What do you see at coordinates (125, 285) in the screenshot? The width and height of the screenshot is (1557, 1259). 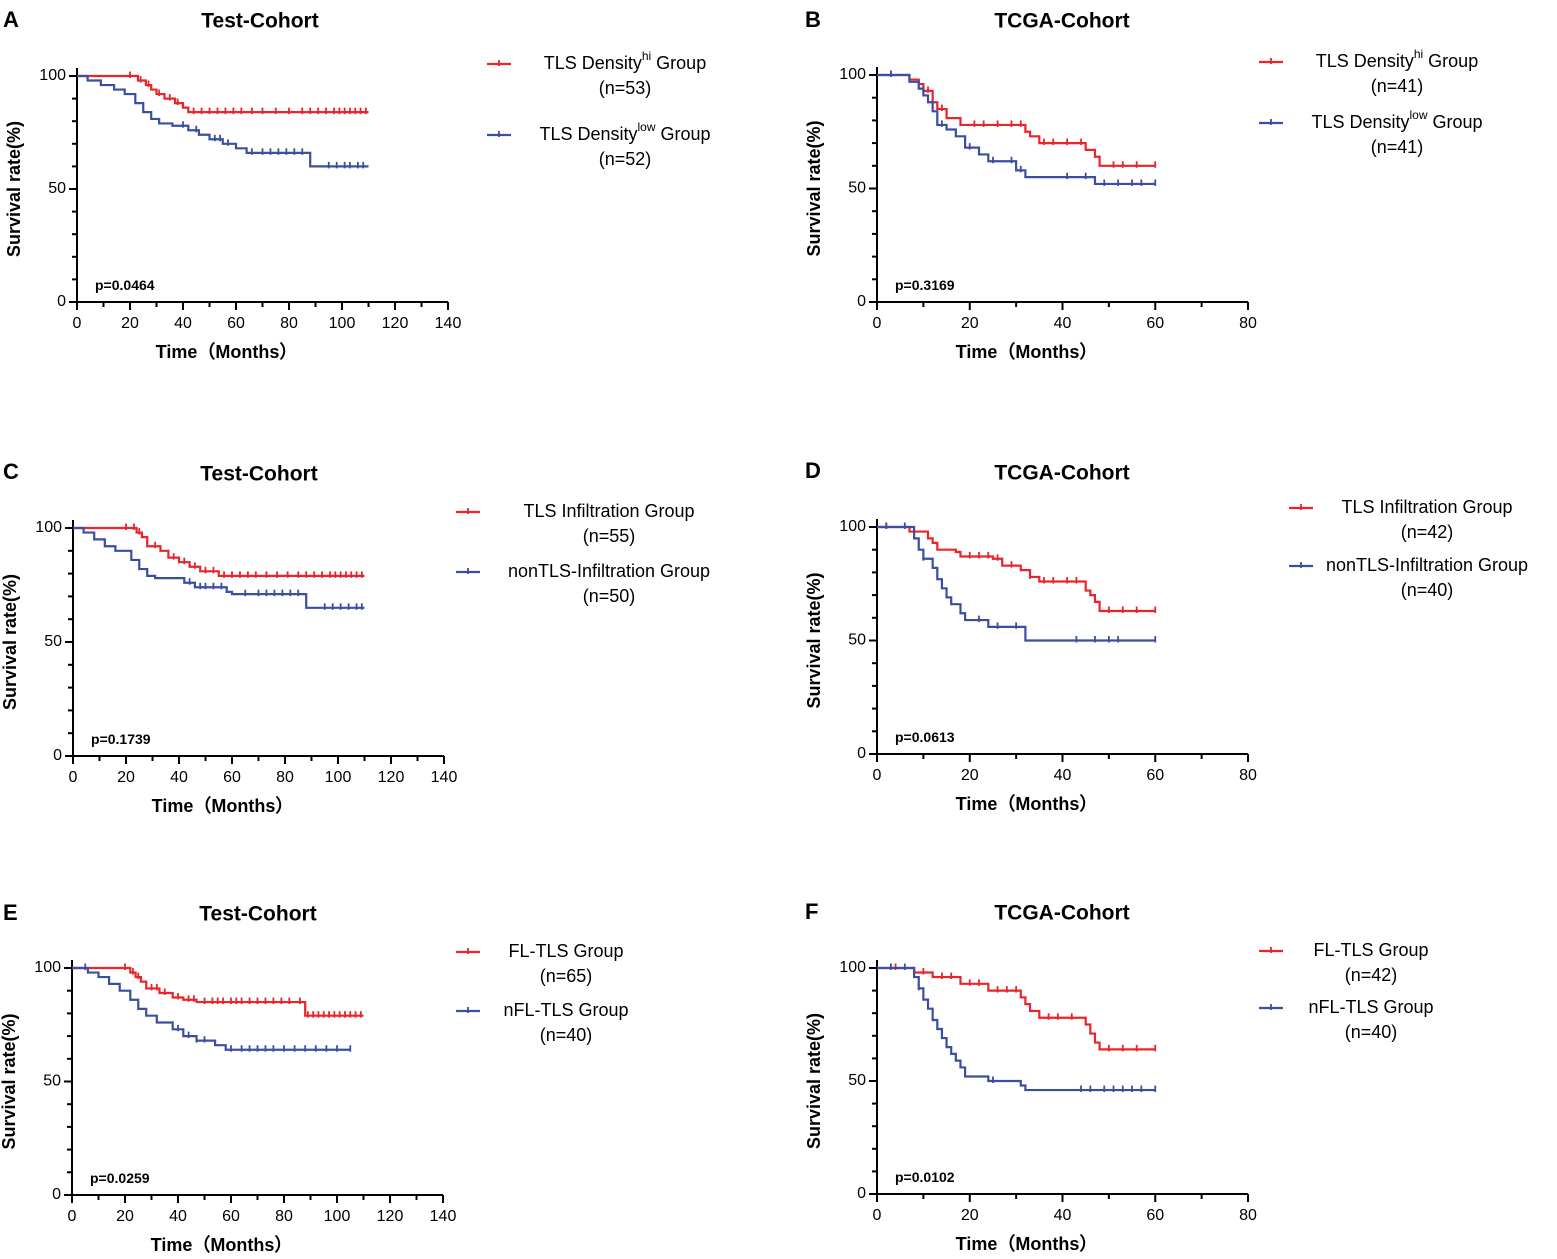 I see `p-value: p=0.0464` at bounding box center [125, 285].